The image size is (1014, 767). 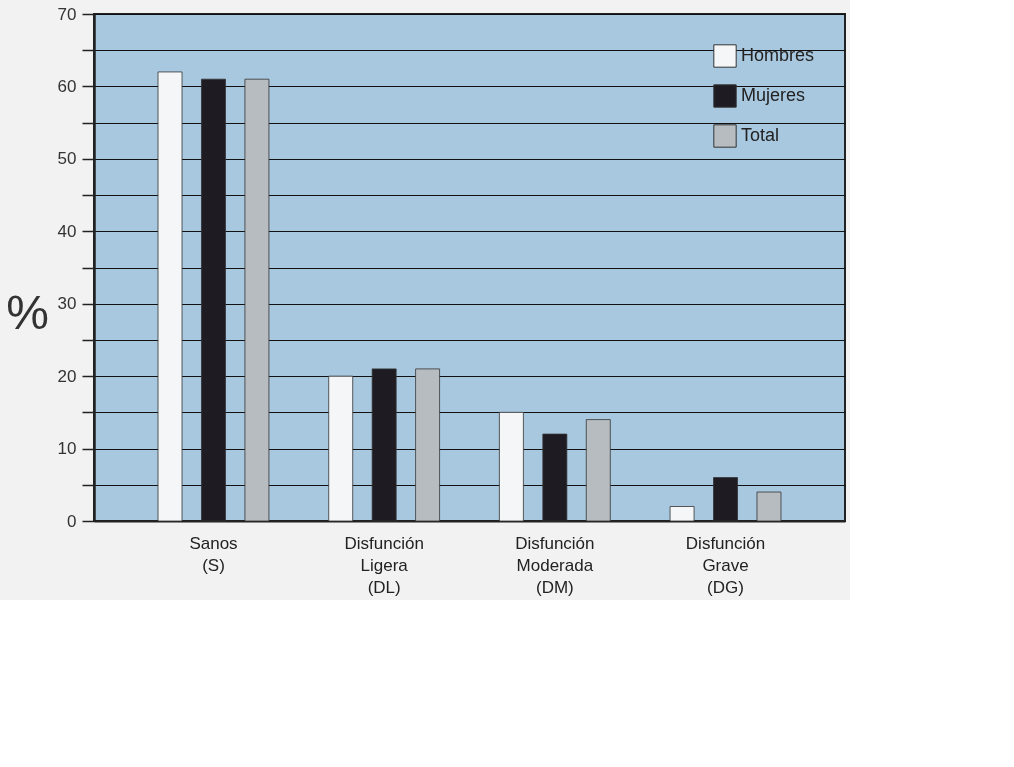 I want to click on y-tick-label: 10, so click(x=67, y=449).